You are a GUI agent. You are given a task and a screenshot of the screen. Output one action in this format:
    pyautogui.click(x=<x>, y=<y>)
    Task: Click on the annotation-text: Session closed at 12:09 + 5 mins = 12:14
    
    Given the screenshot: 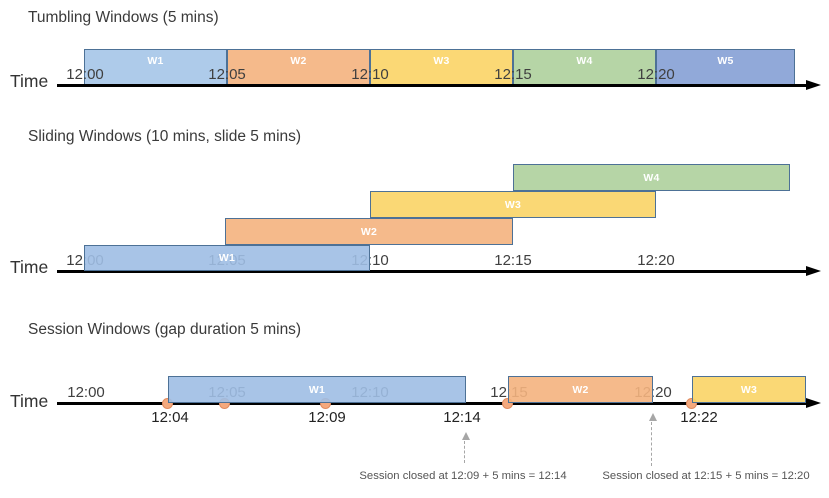 What is the action you would take?
    pyautogui.click(x=463, y=476)
    